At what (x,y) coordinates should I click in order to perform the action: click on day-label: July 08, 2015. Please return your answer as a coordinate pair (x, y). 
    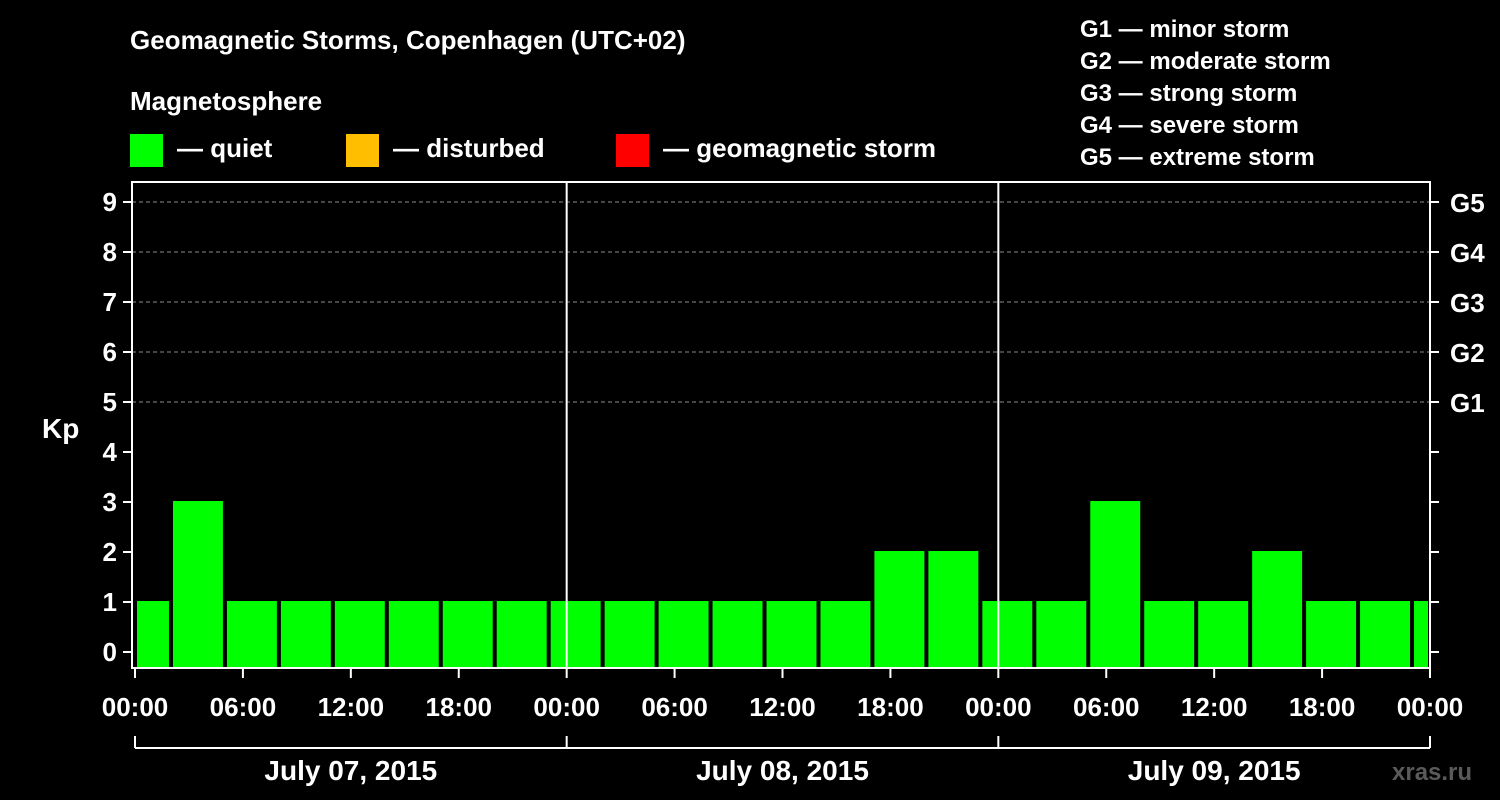
    Looking at the image, I should click on (782, 770).